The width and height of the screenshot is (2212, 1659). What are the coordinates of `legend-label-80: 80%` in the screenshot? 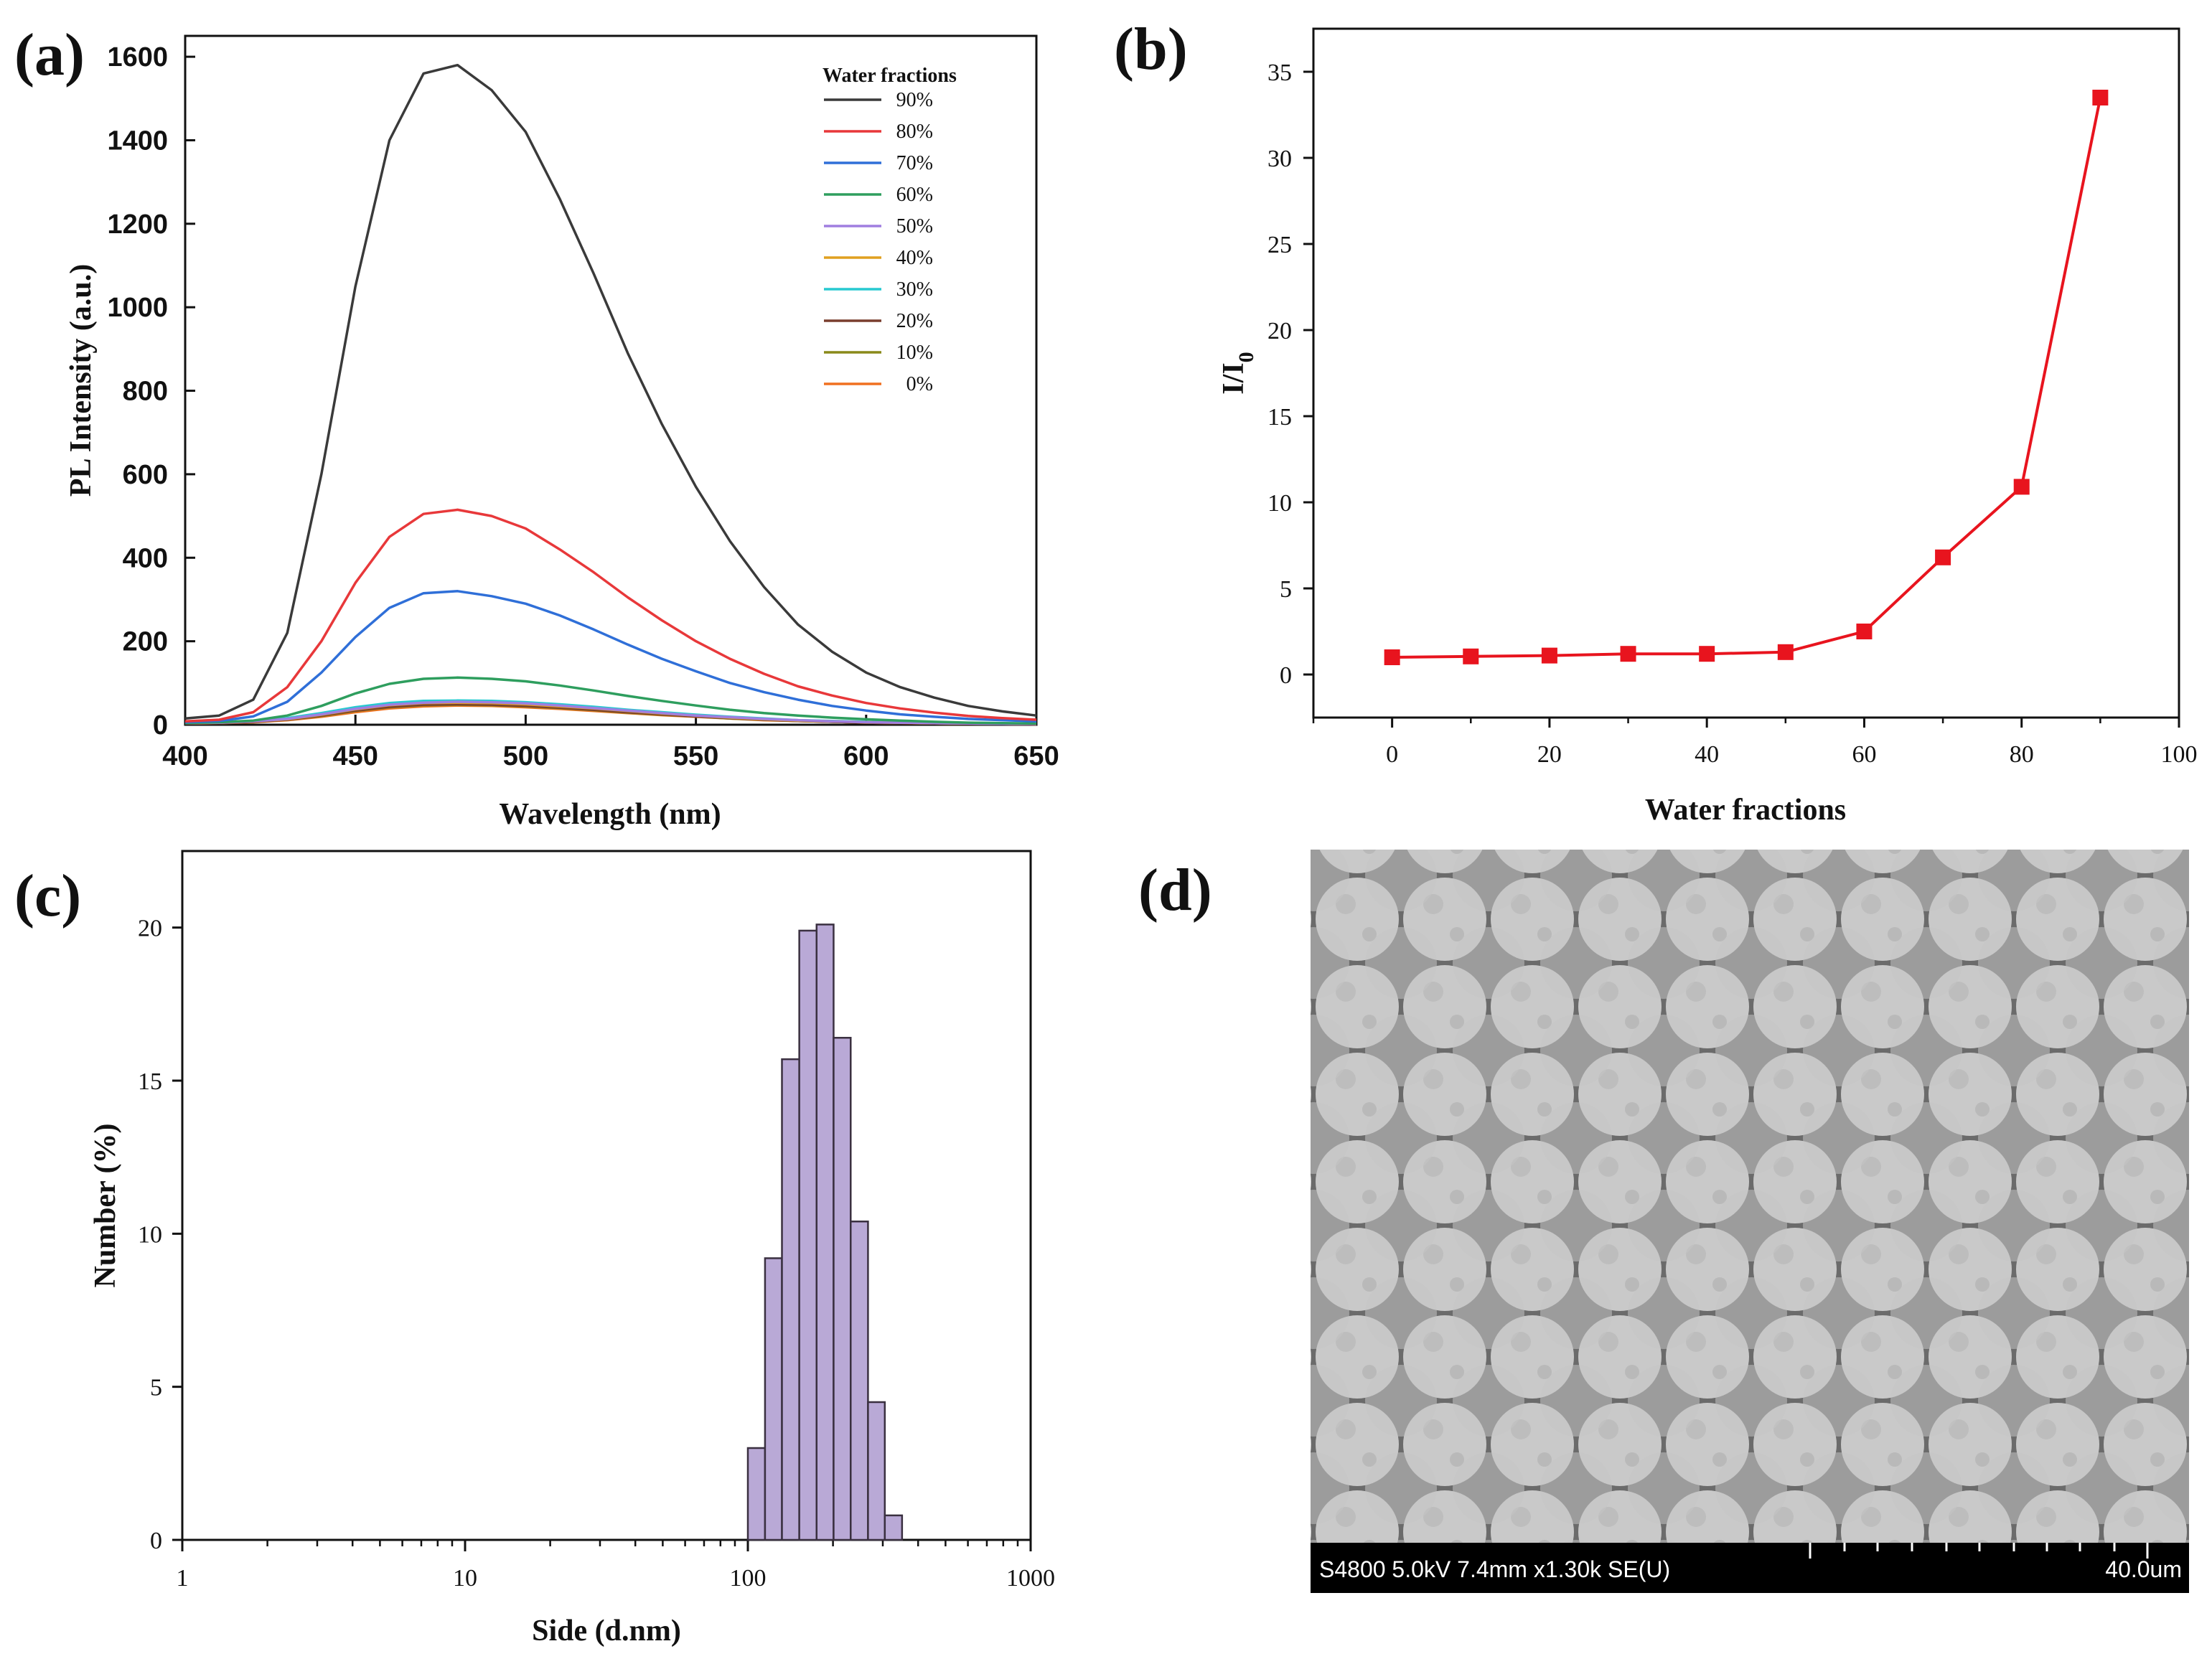 It's located at (914, 132).